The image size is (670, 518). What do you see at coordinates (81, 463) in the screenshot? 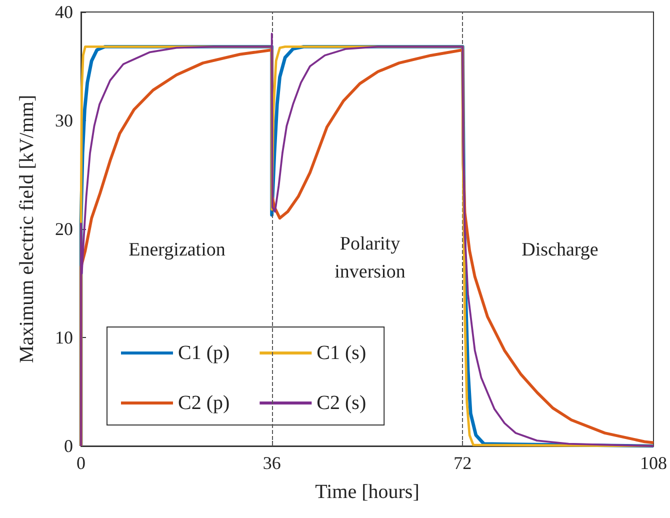
I see `x-tick-label: 0` at bounding box center [81, 463].